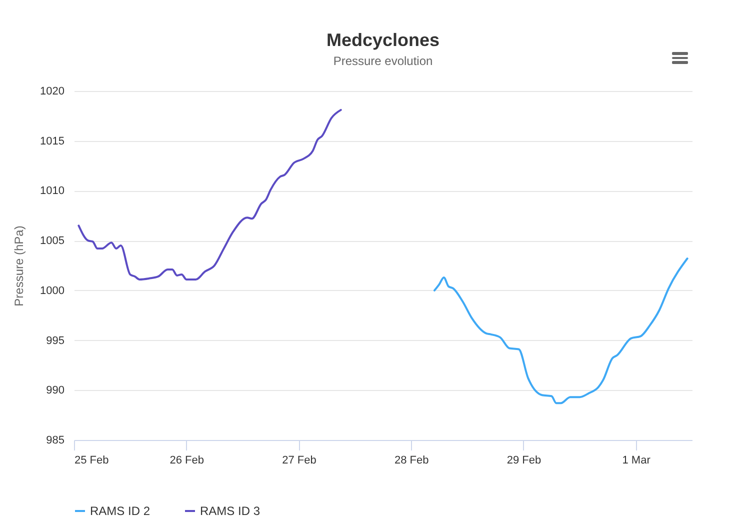 The image size is (749, 523). I want to click on y-tick-label: 1015, so click(52, 141).